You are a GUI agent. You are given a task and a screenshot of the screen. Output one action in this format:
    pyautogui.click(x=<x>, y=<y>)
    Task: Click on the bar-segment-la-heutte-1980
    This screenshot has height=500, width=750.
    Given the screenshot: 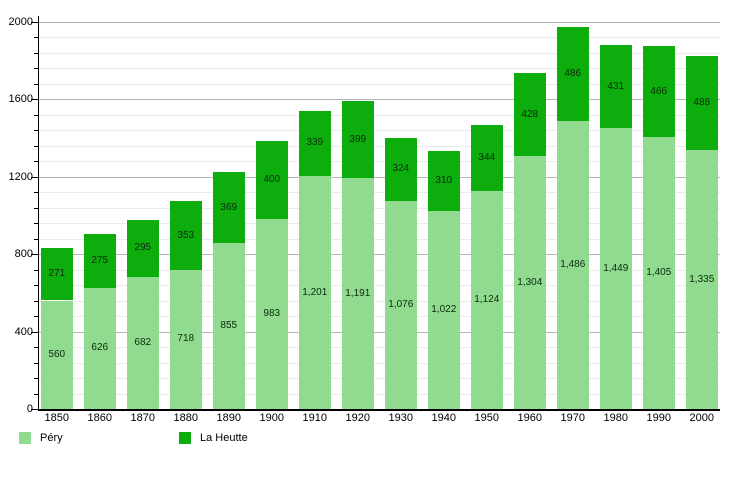 What is the action you would take?
    pyautogui.click(x=616, y=86)
    